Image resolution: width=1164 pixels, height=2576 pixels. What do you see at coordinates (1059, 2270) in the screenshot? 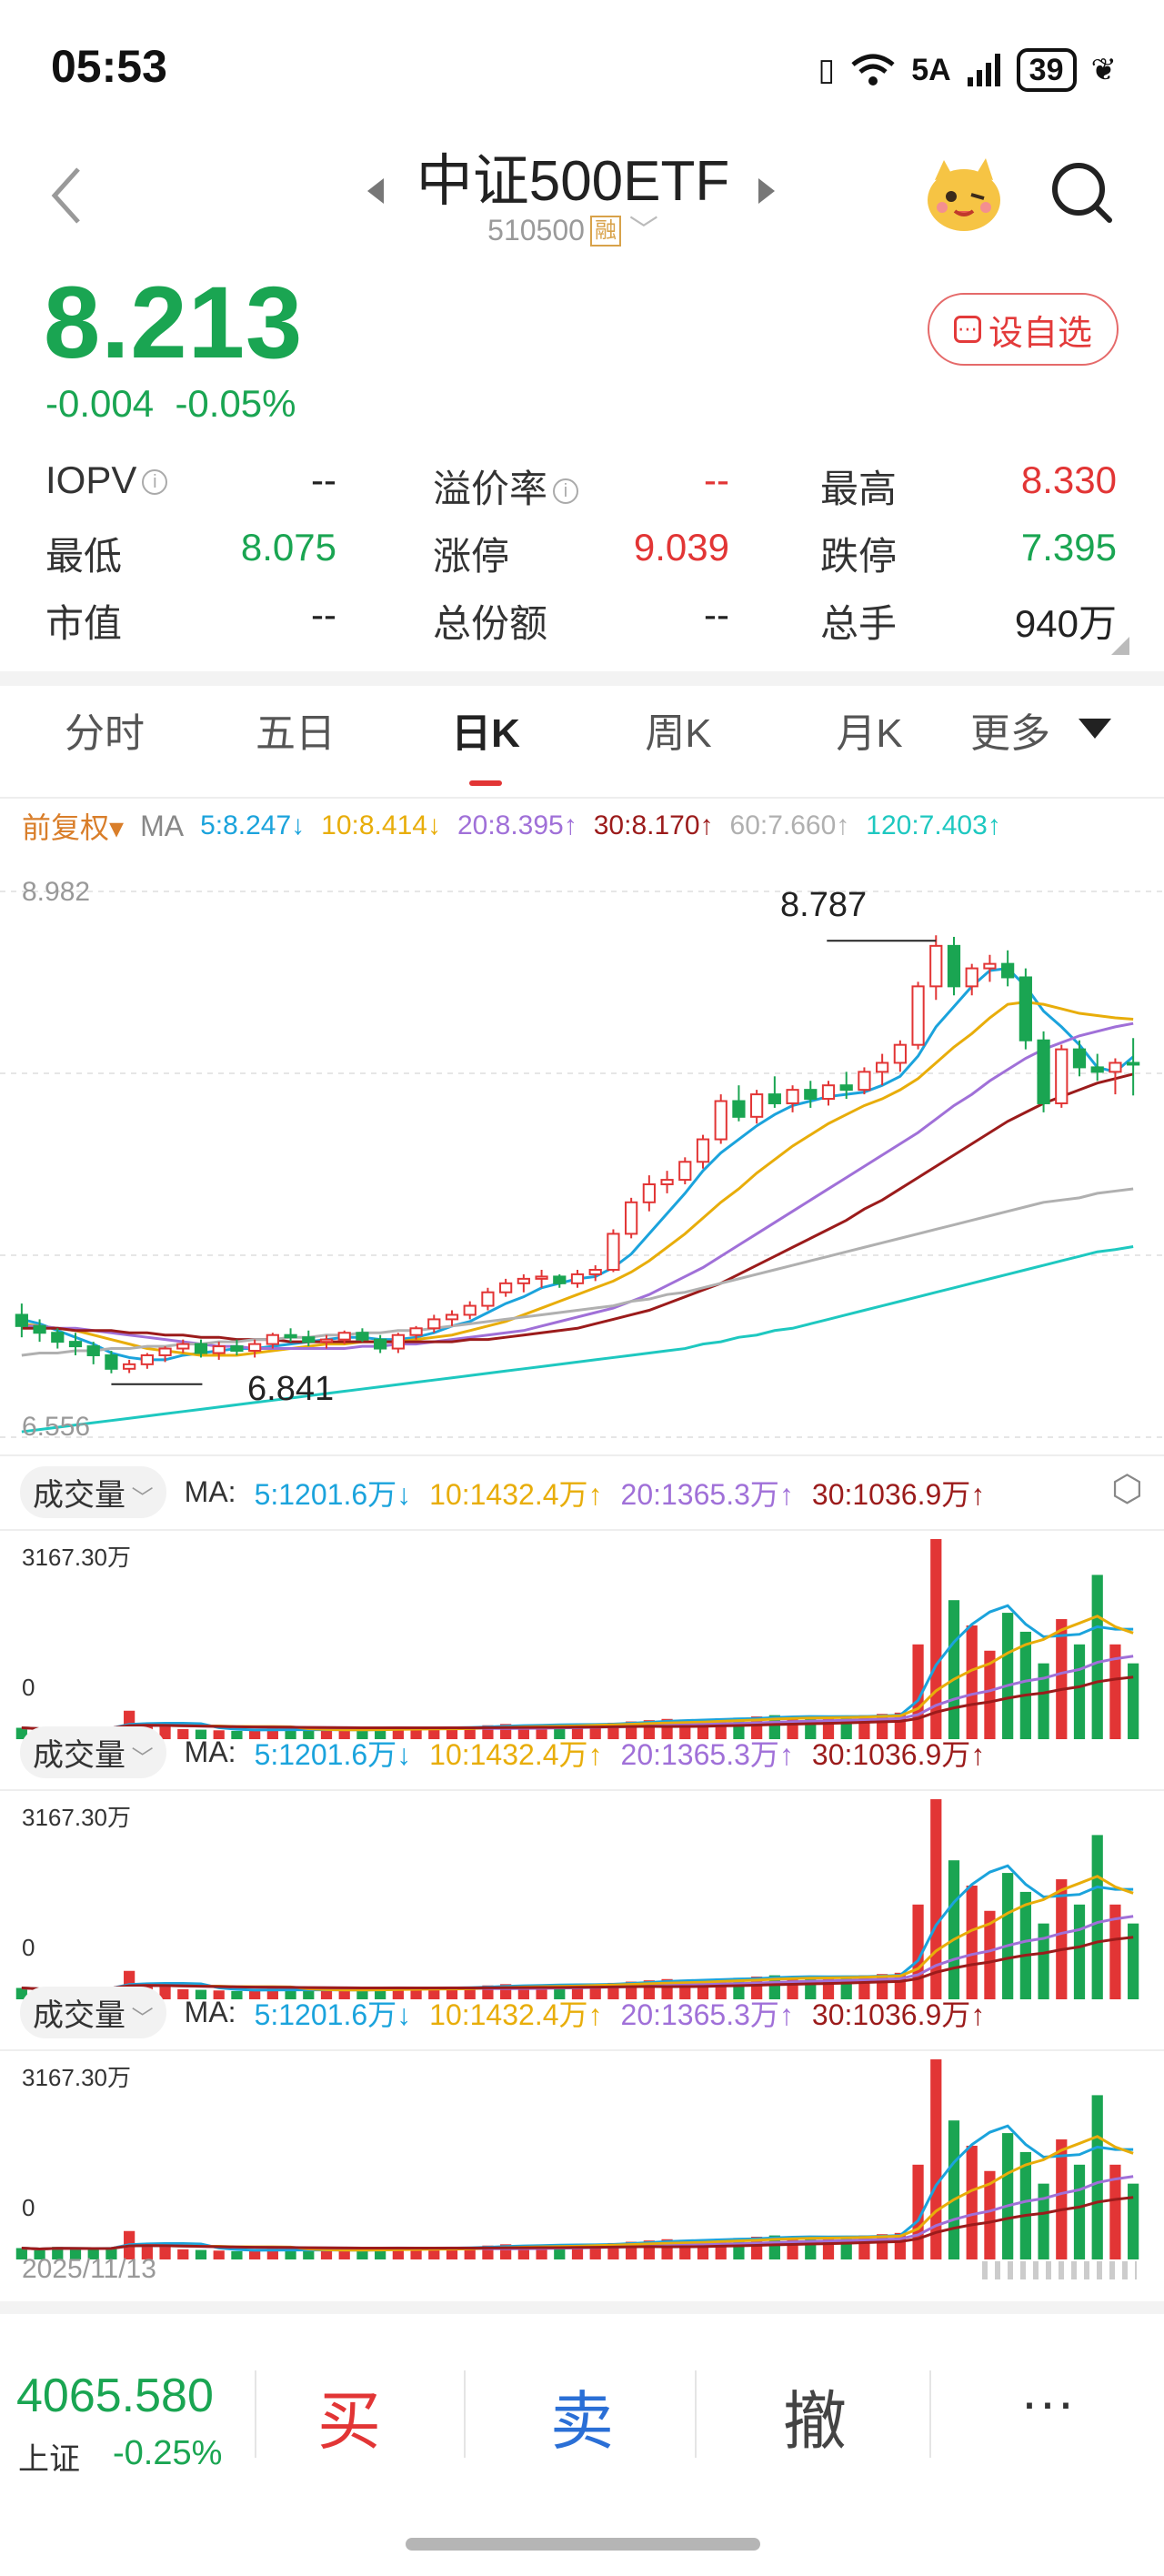
I see `scroll-indicator` at bounding box center [1059, 2270].